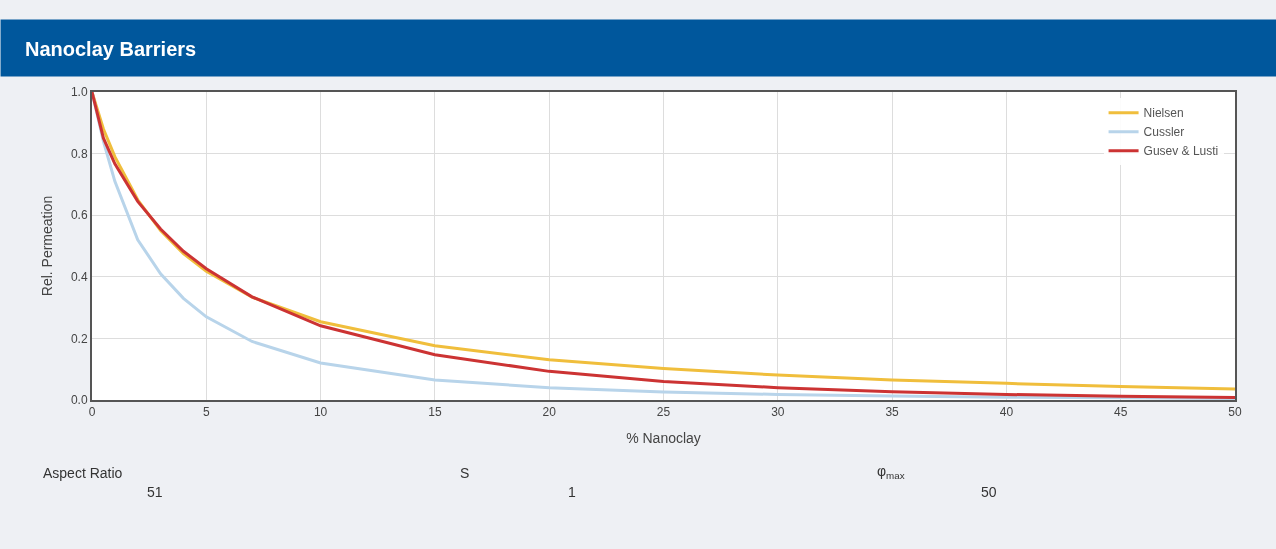 The width and height of the screenshot is (1276, 549). What do you see at coordinates (989, 492) in the screenshot?
I see `text: 50` at bounding box center [989, 492].